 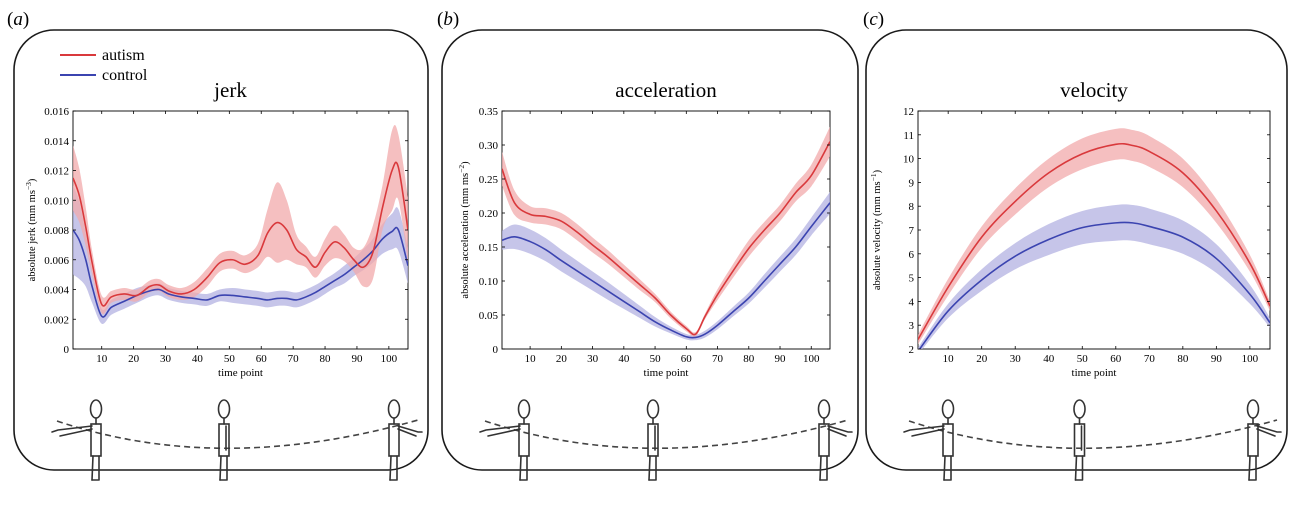 I want to click on y-tick-label: 0.014, so click(x=56, y=142).